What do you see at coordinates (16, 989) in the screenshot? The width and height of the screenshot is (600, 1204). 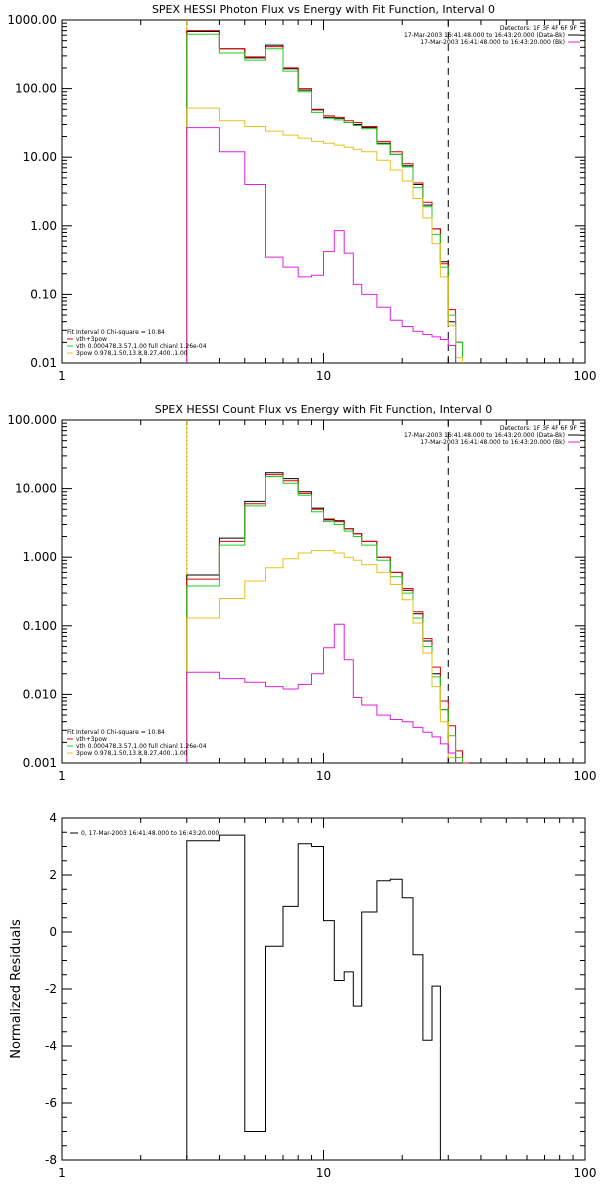 I see `y-axis-label: Normalized Residuals` at bounding box center [16, 989].